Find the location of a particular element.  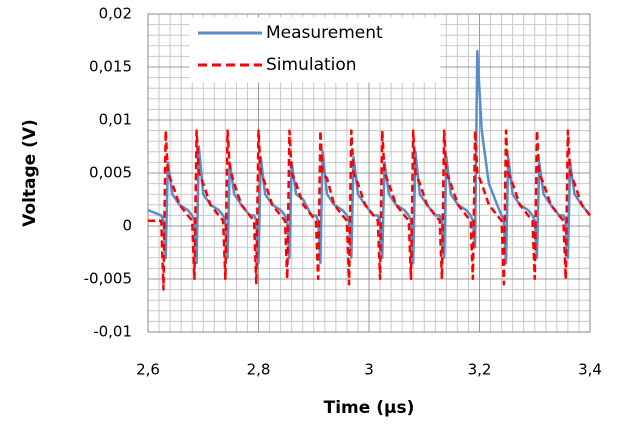

y-axis-title: Voltage (V) is located at coordinates (30, 173).